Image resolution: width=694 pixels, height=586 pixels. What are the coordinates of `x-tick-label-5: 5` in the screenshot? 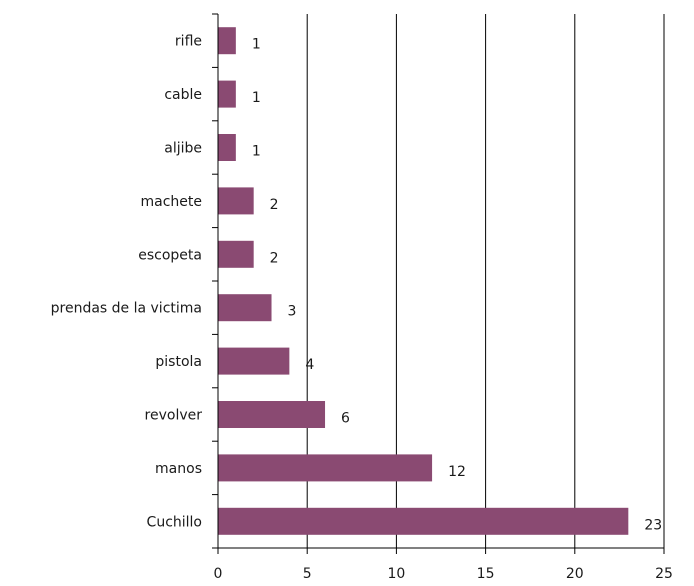 It's located at (307, 574).